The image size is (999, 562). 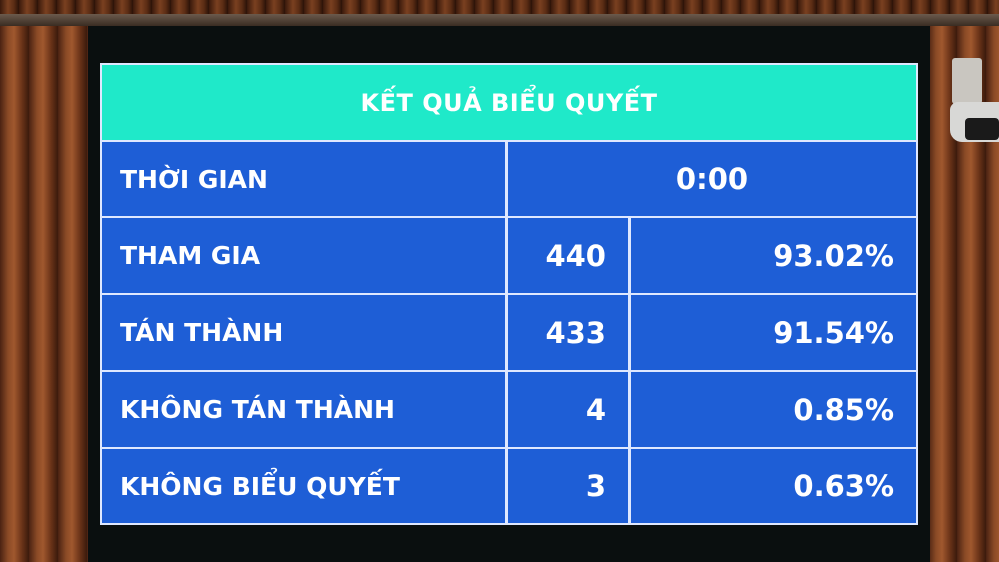 What do you see at coordinates (773, 486) in the screenshot?
I see `row-percent: 0.63%` at bounding box center [773, 486].